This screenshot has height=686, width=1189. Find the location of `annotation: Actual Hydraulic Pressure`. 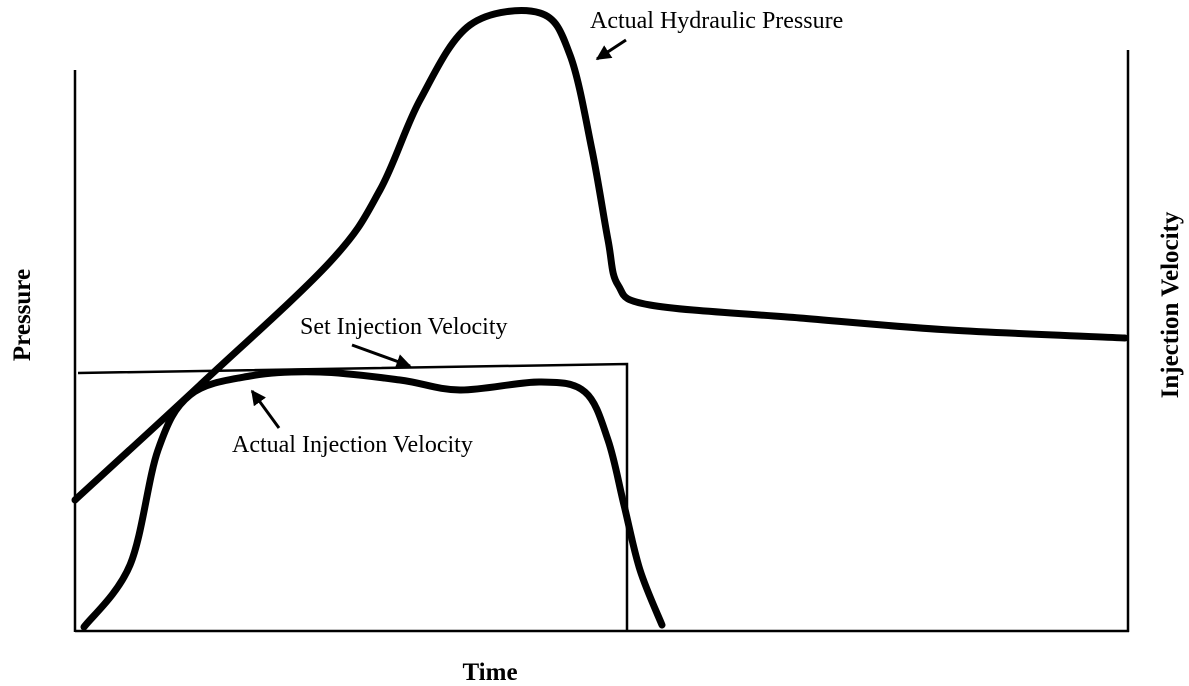

annotation: Actual Hydraulic Pressure is located at coordinates (716, 21).